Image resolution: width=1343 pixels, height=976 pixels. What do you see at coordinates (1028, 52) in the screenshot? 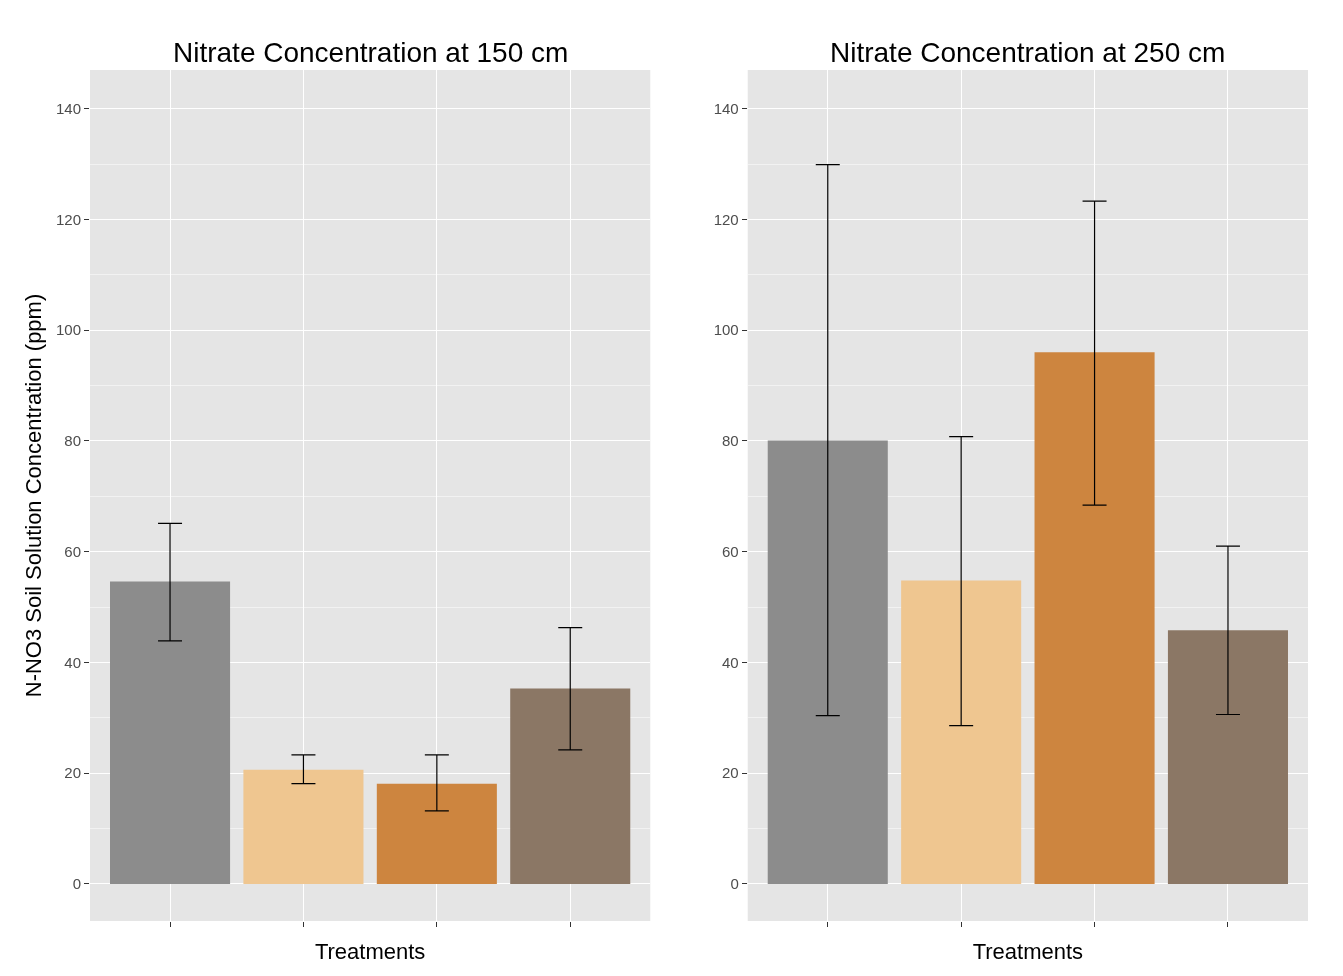
I see `chart-title: Nitrate Concentration at 250 cm` at bounding box center [1028, 52].